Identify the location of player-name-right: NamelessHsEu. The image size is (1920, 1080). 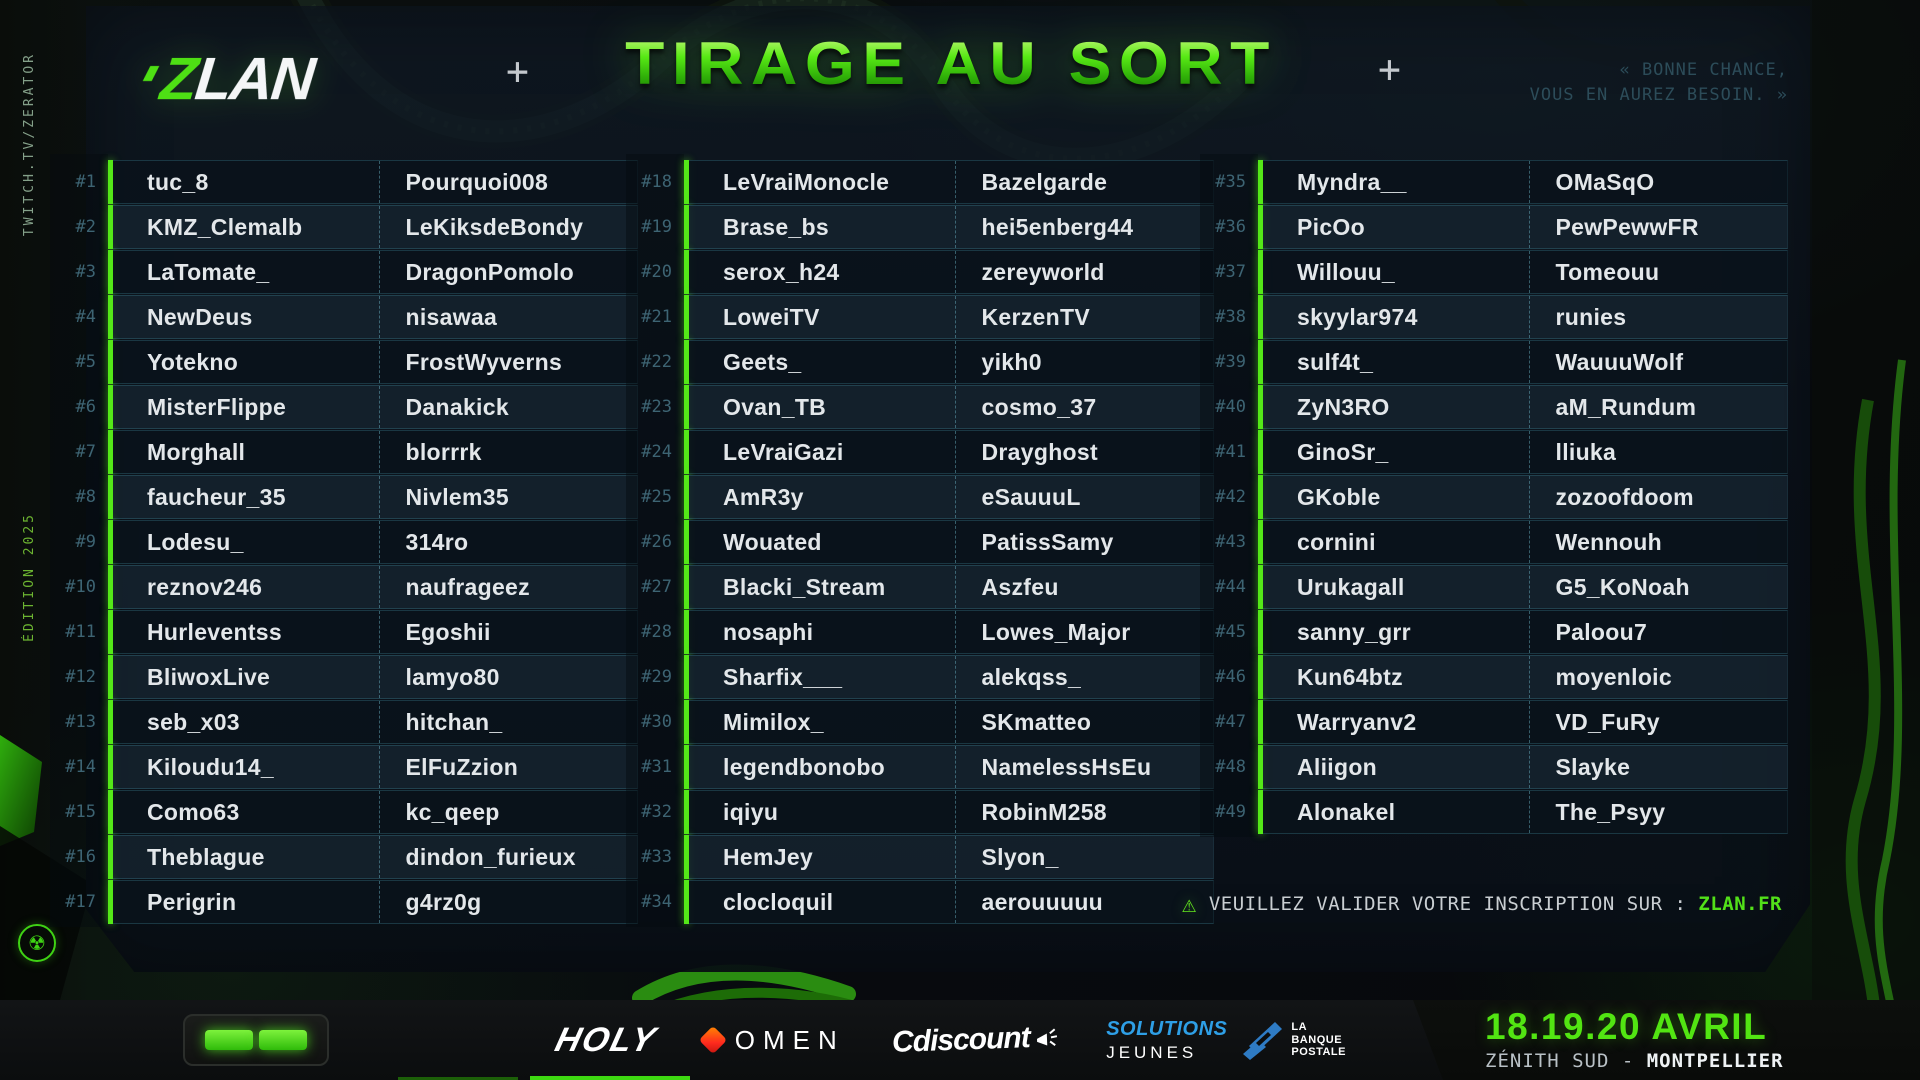
(1084, 767).